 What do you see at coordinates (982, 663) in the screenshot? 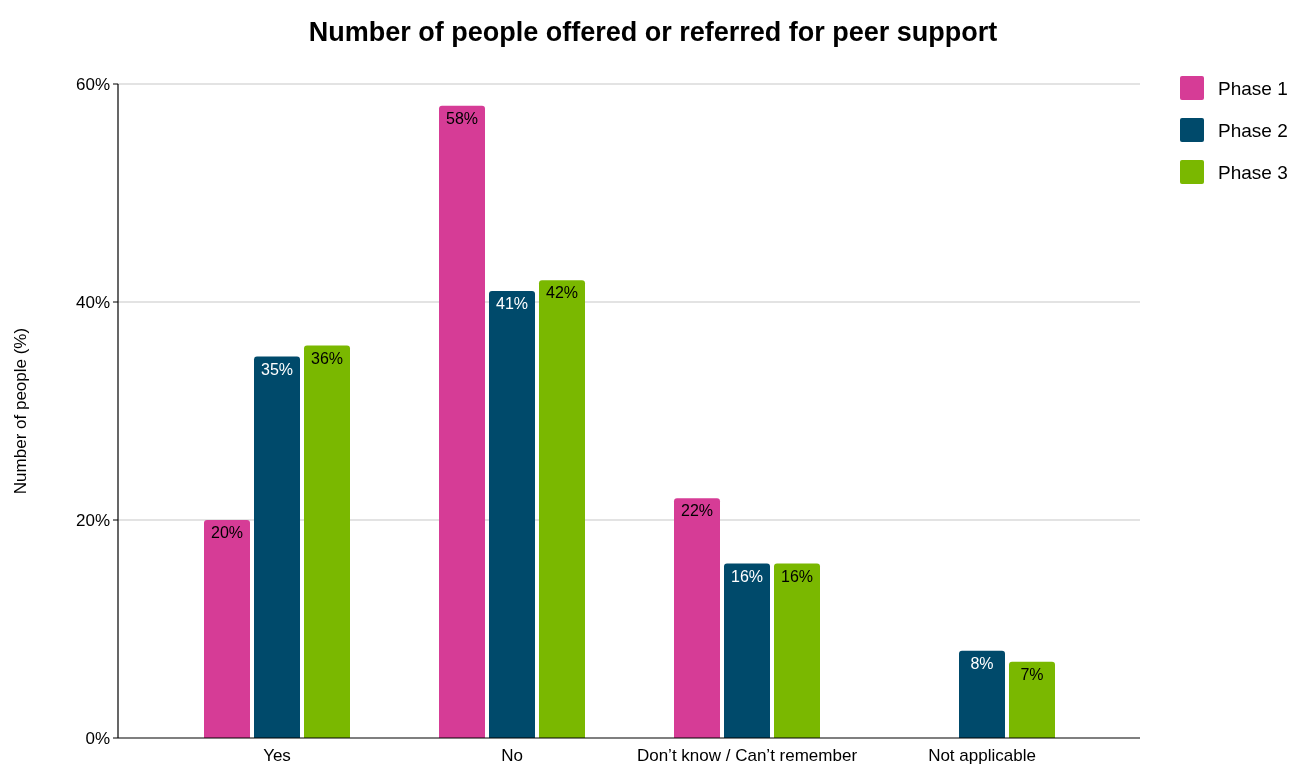
I see `data-label: 8%` at bounding box center [982, 663].